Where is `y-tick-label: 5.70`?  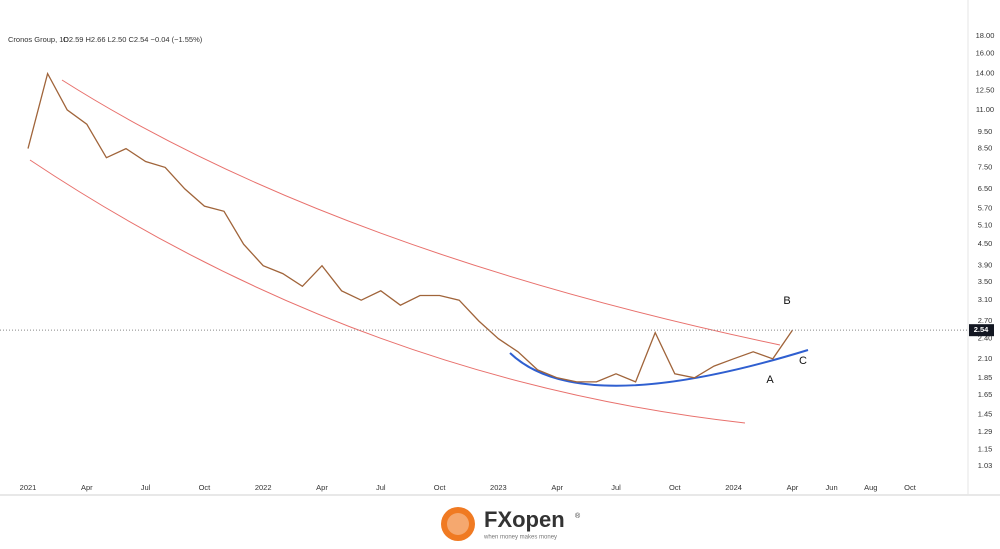
y-tick-label: 5.70 is located at coordinates (985, 208).